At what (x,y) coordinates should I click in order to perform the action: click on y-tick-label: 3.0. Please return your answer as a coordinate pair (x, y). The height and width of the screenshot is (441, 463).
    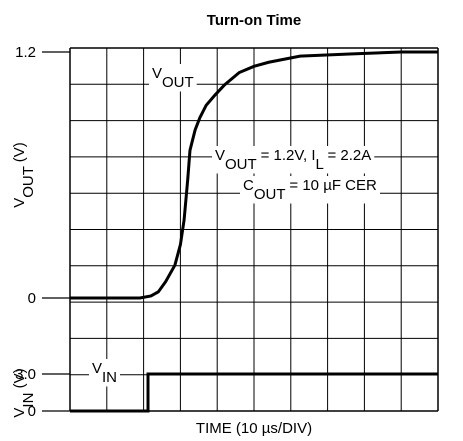
    Looking at the image, I should click on (25, 374).